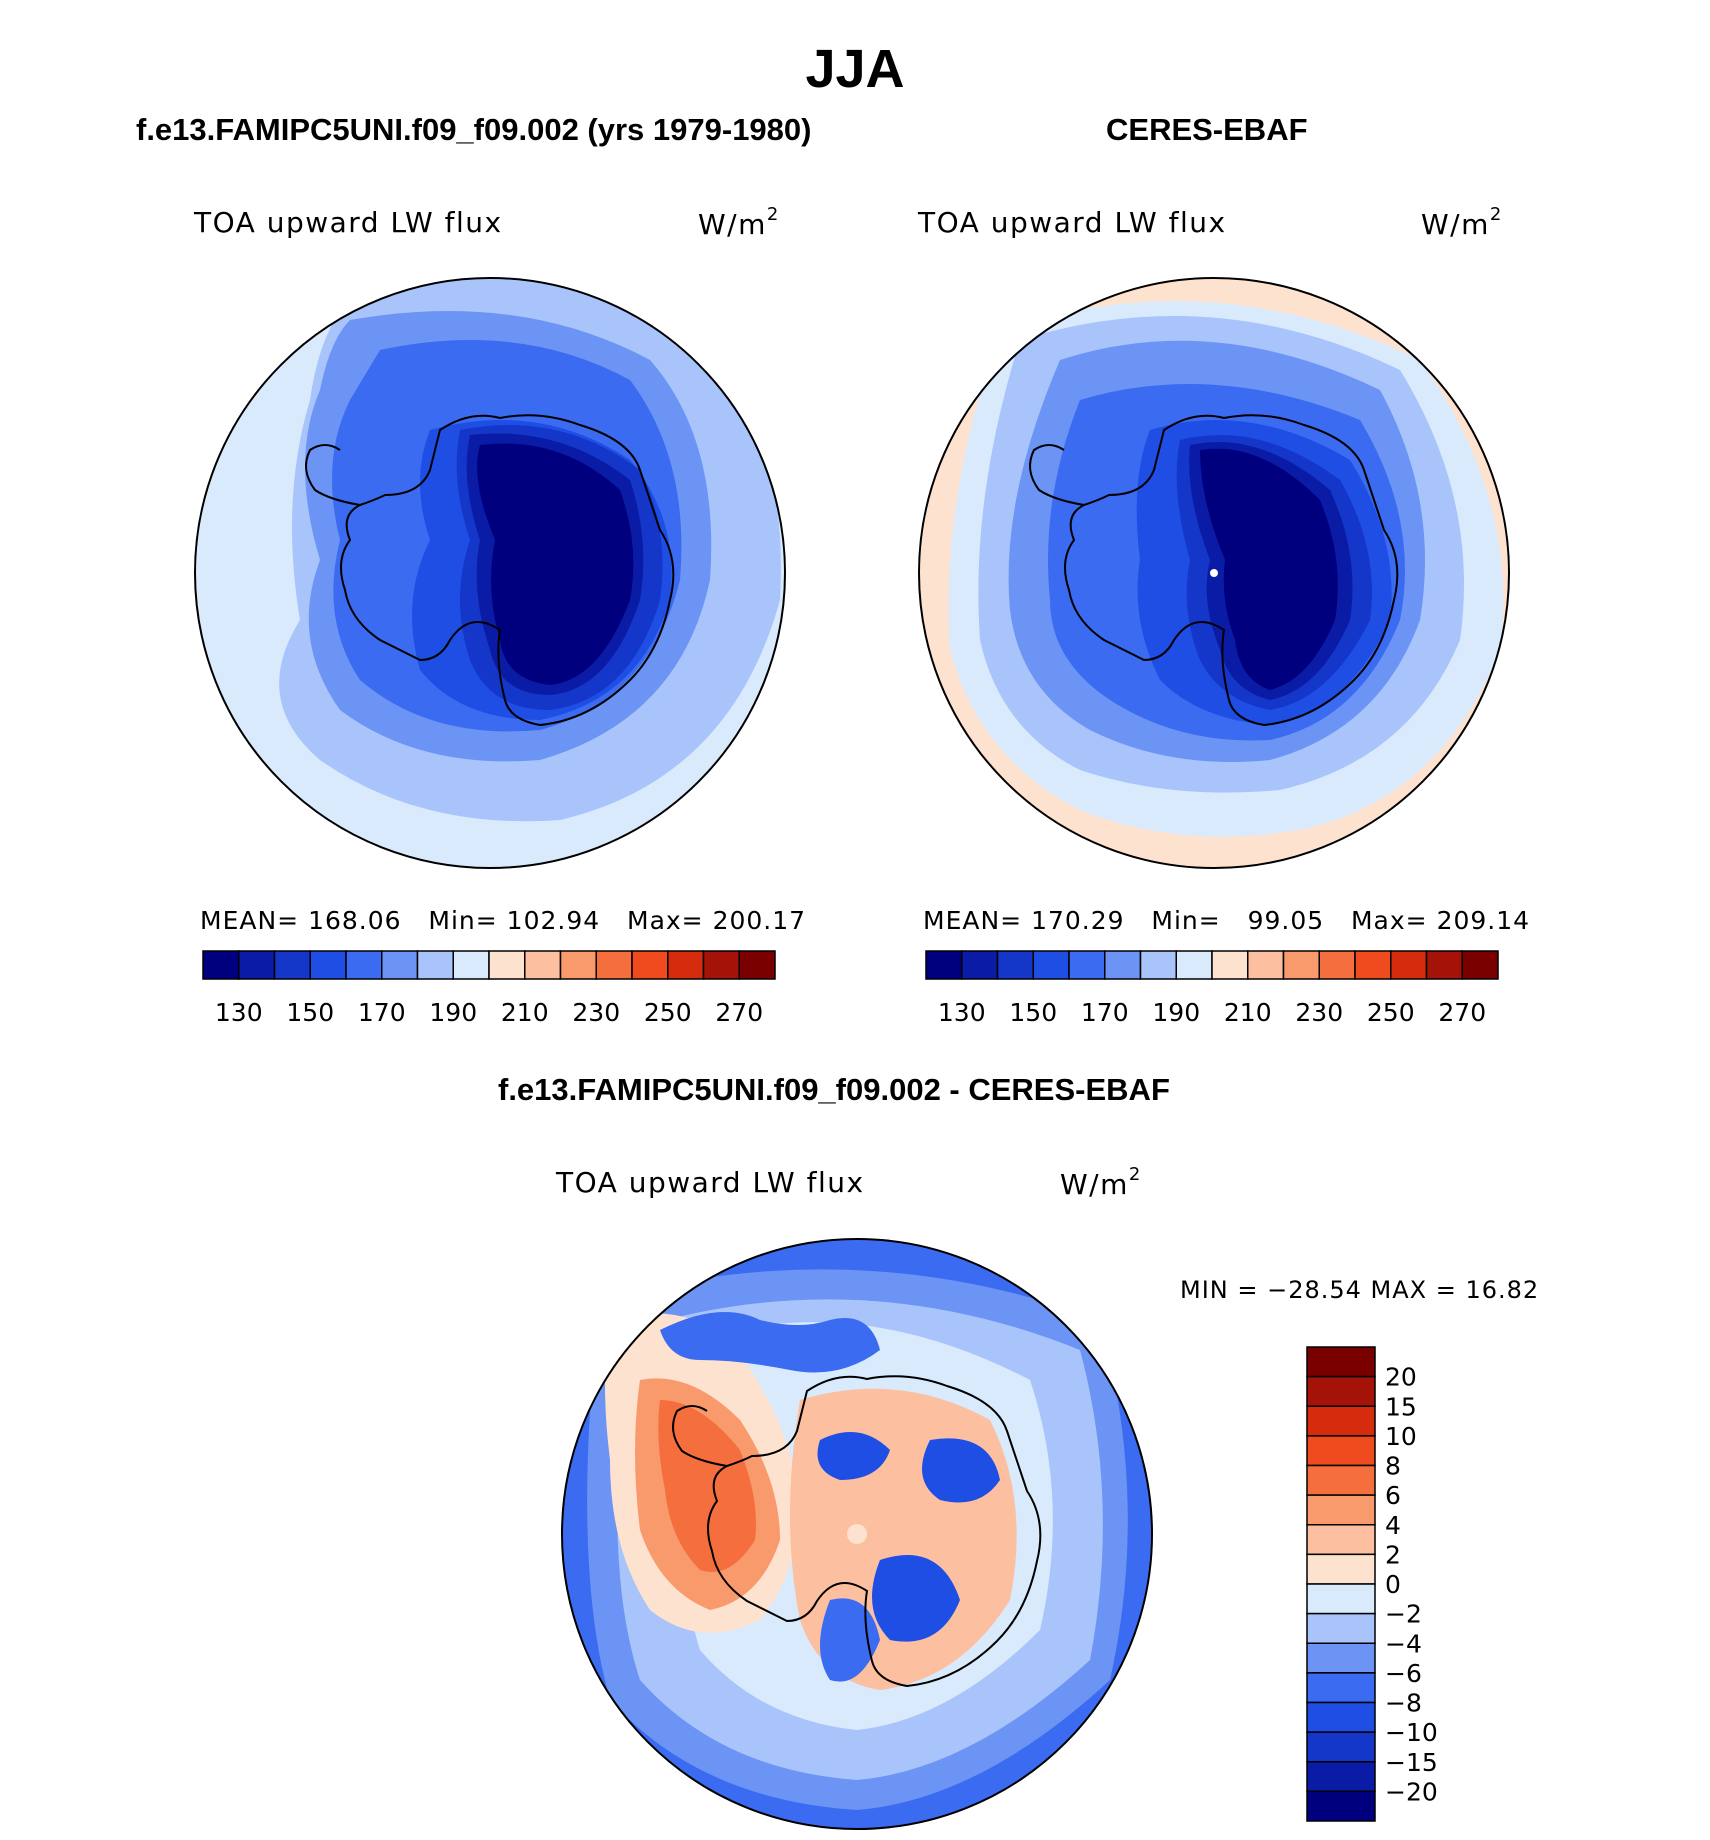 This screenshot has width=1710, height=1840. What do you see at coordinates (1403, 1614) in the screenshot?
I see `colorbar-tick-label: −2` at bounding box center [1403, 1614].